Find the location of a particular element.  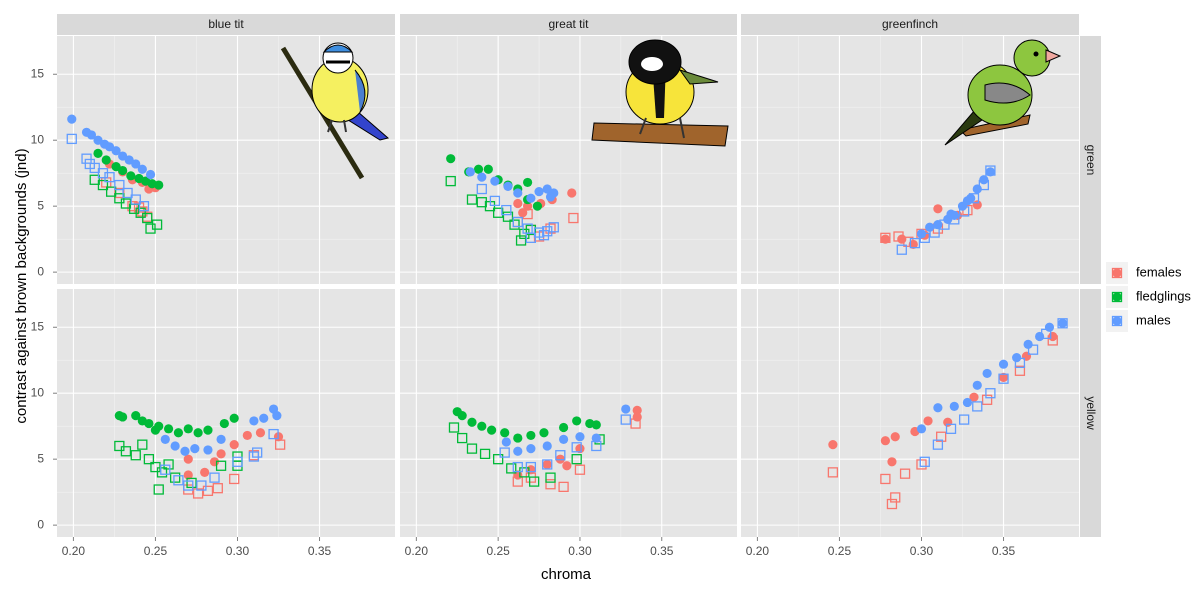

legend-label: females is located at coordinates (1159, 271).